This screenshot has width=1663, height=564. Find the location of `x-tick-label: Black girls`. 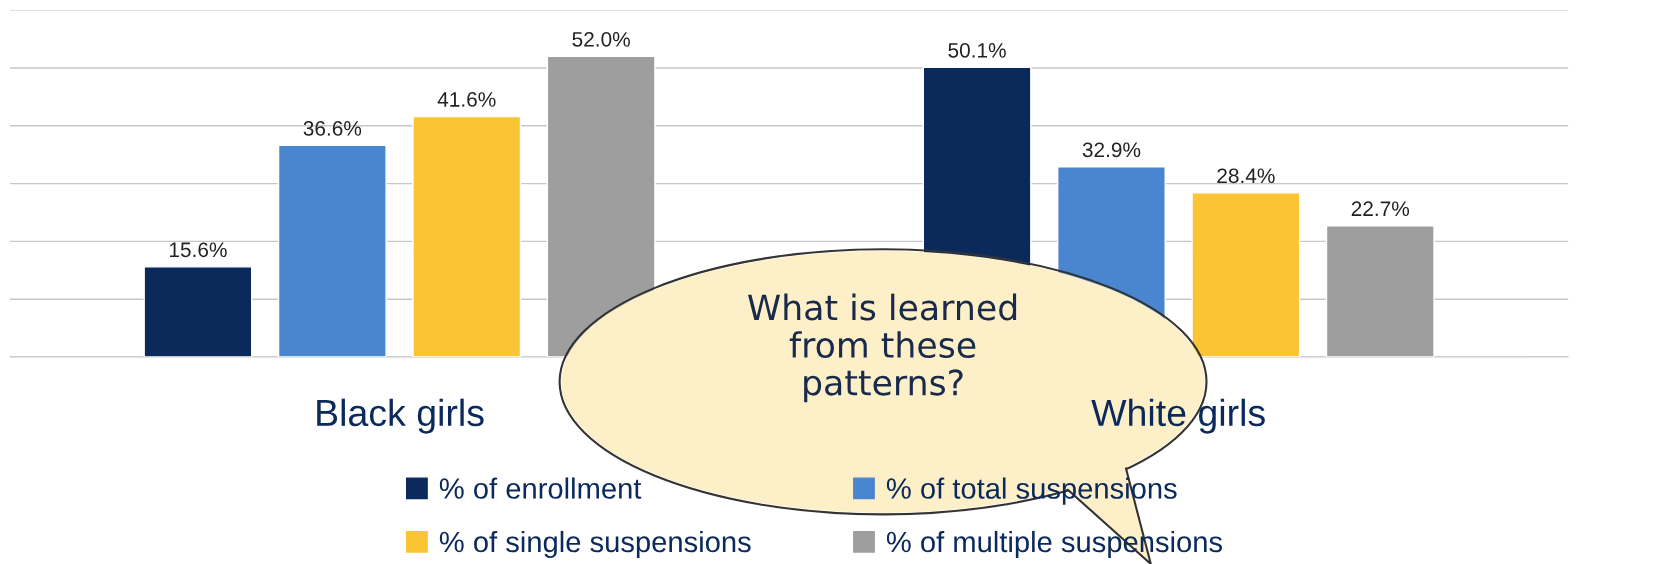

x-tick-label: Black girls is located at coordinates (400, 416).